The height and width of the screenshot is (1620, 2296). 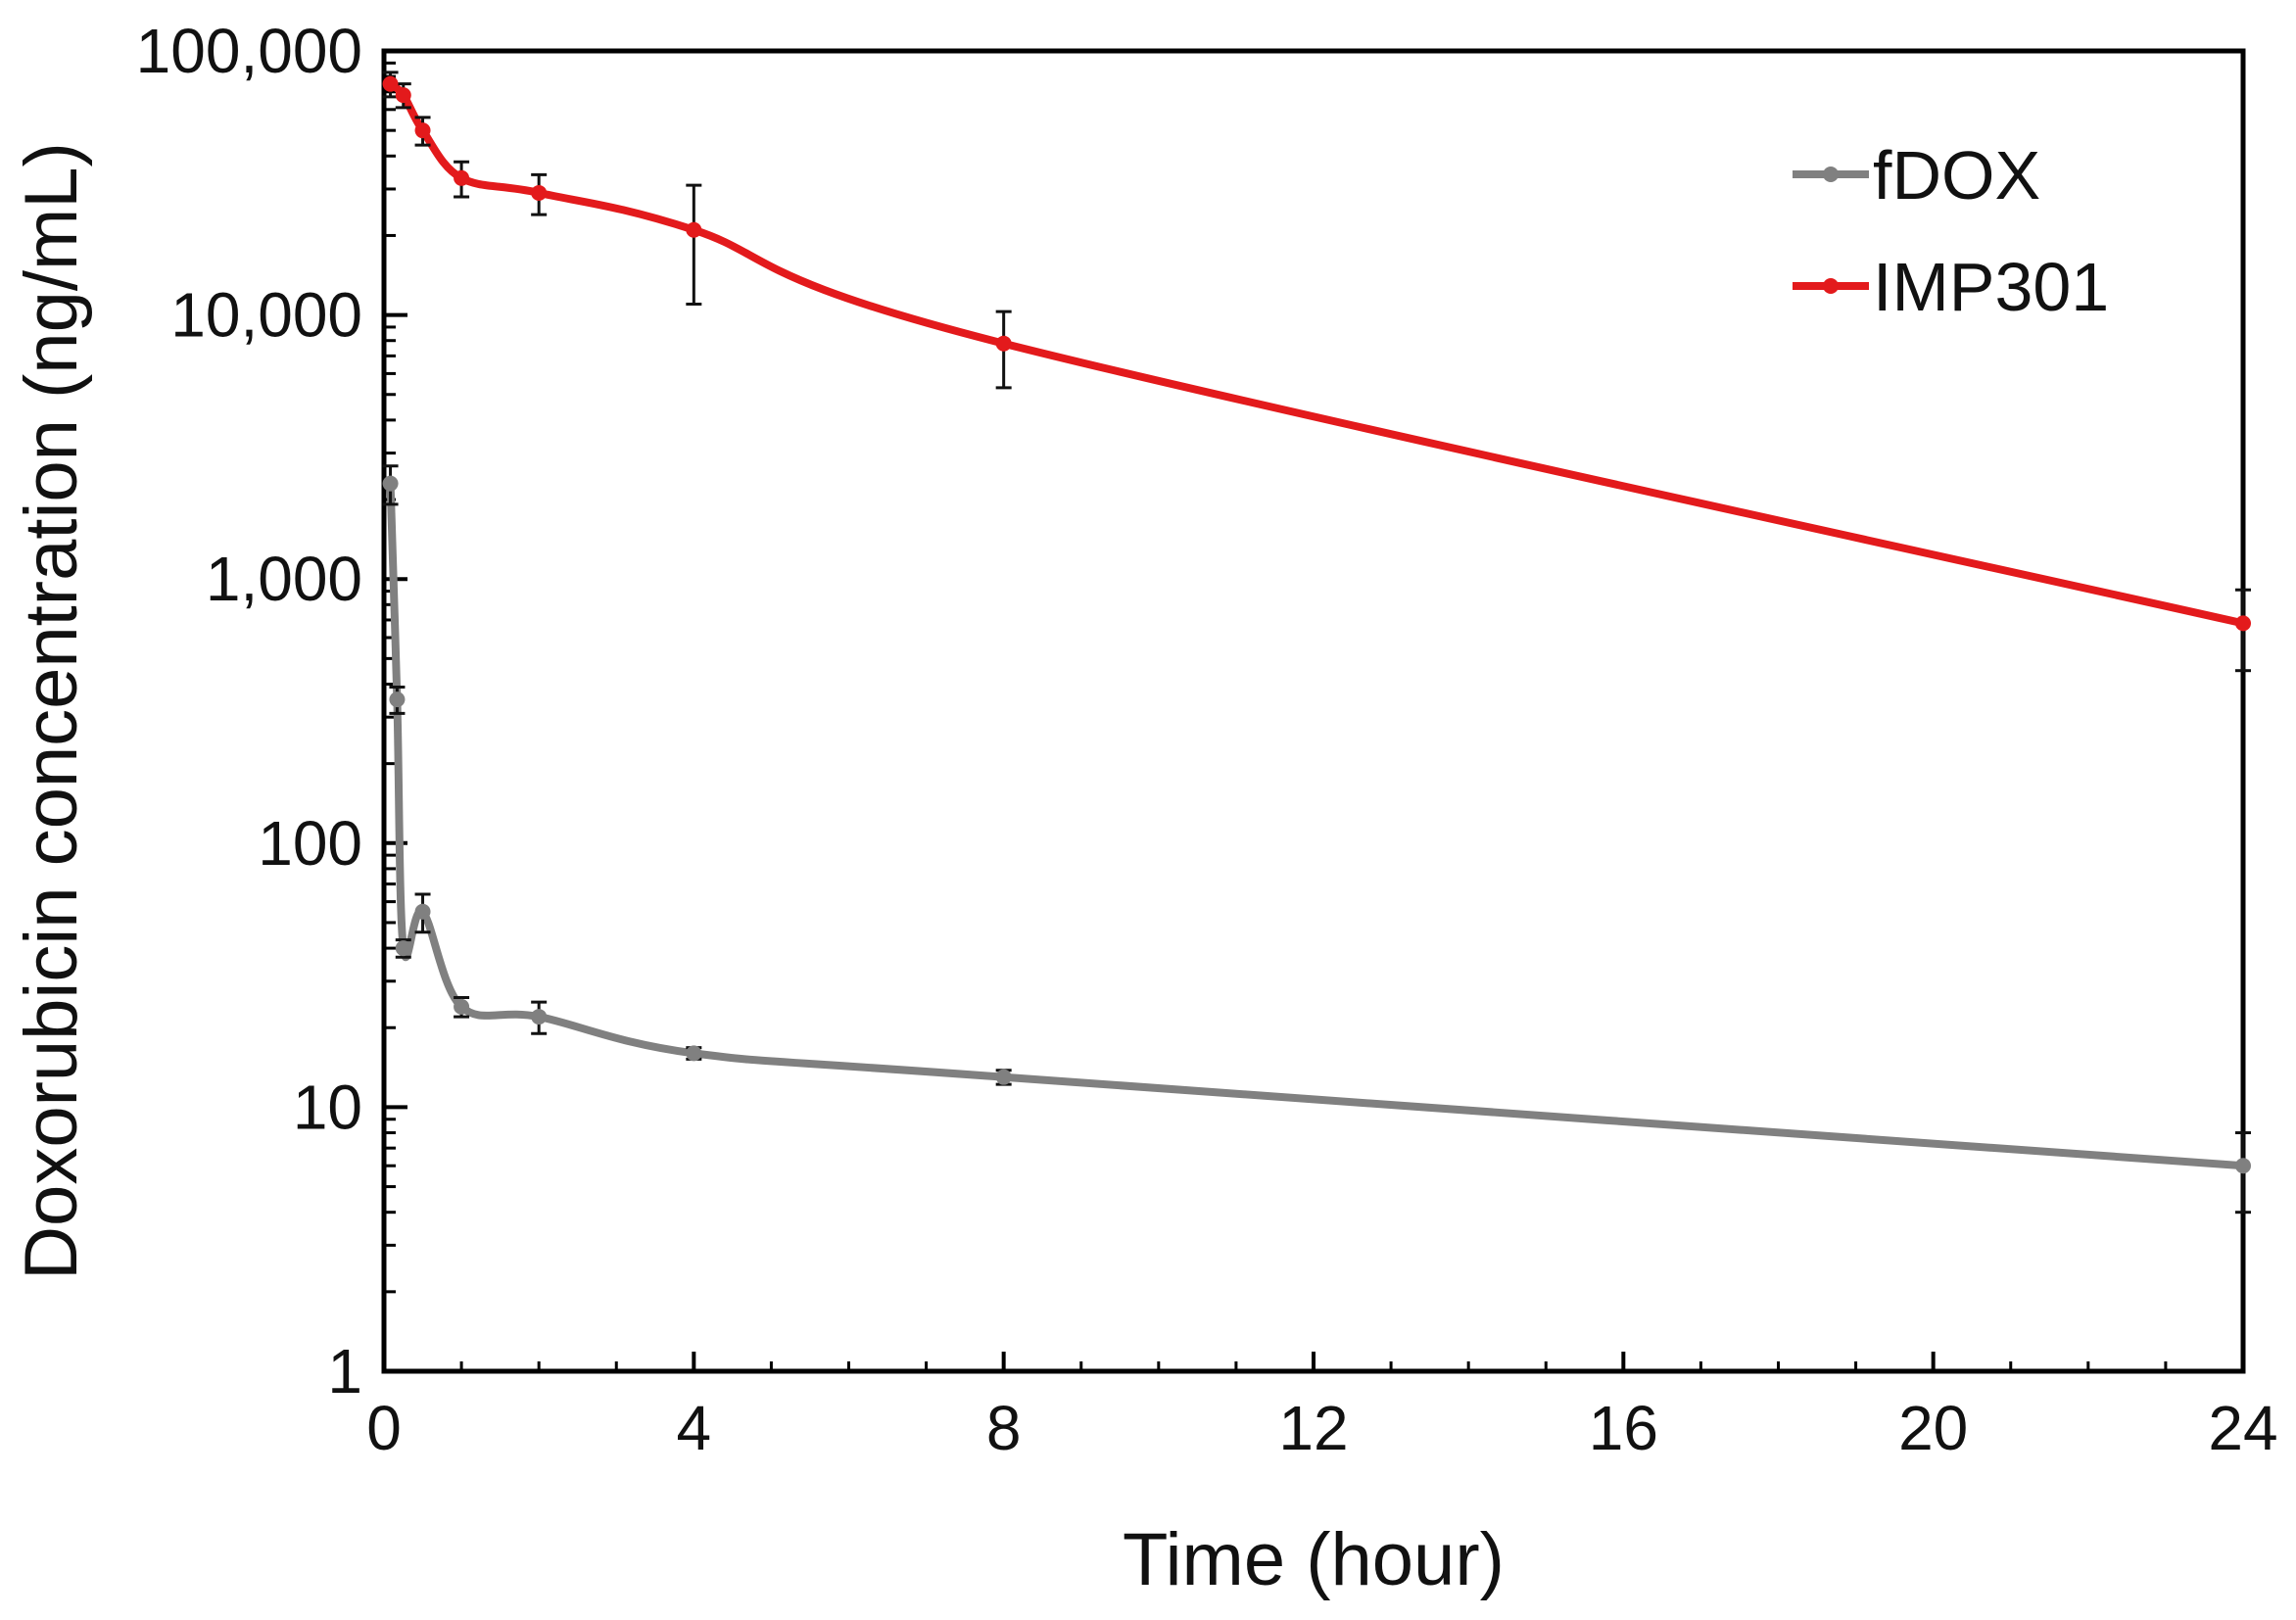 What do you see at coordinates (1831, 286) in the screenshot?
I see `legend-marker-imp301` at bounding box center [1831, 286].